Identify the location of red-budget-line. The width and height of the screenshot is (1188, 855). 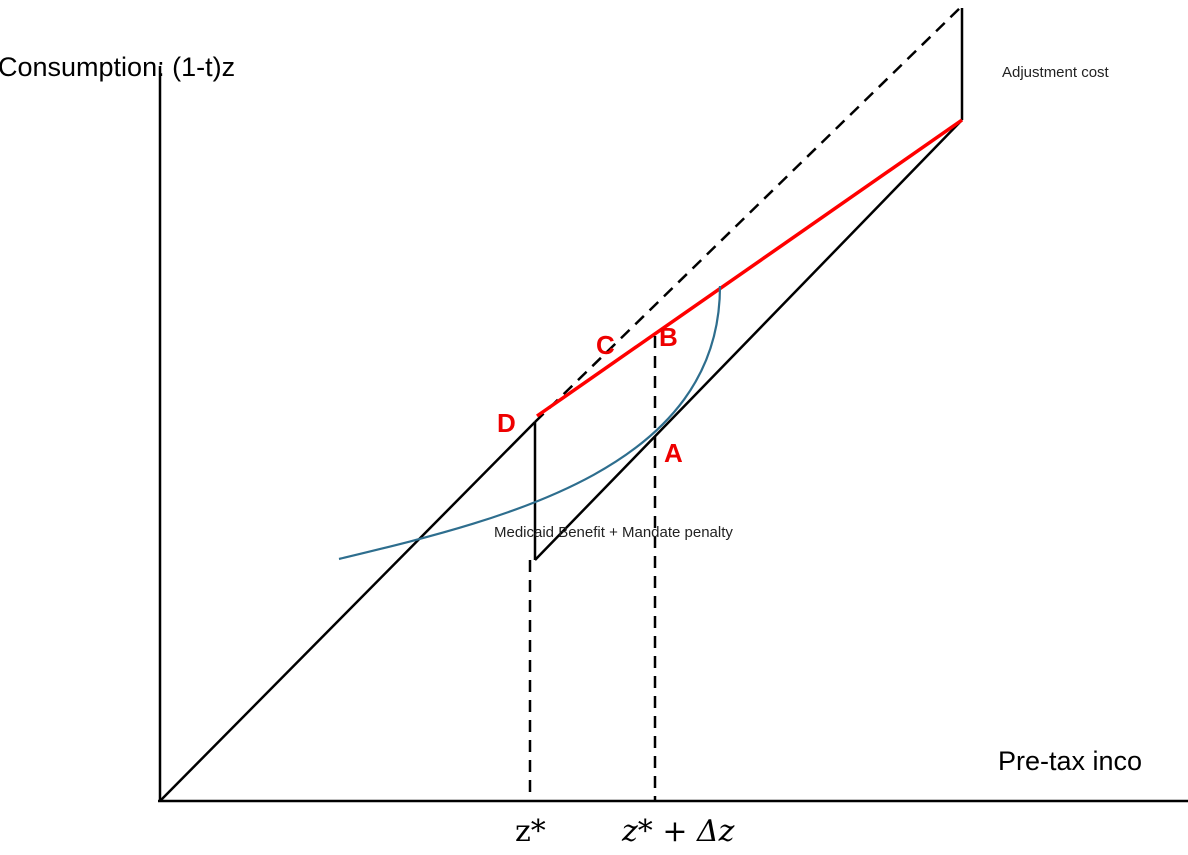
(749, 268).